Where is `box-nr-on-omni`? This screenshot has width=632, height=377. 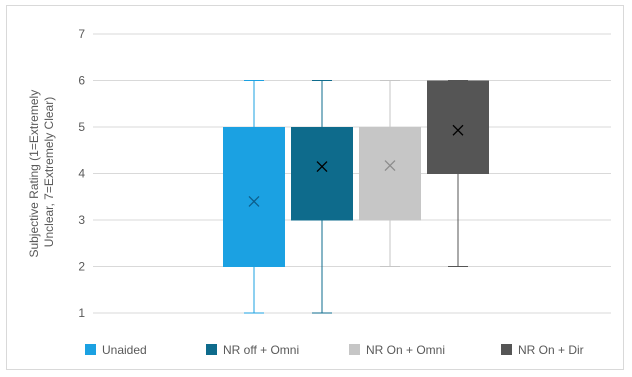 box-nr-on-omni is located at coordinates (390, 173).